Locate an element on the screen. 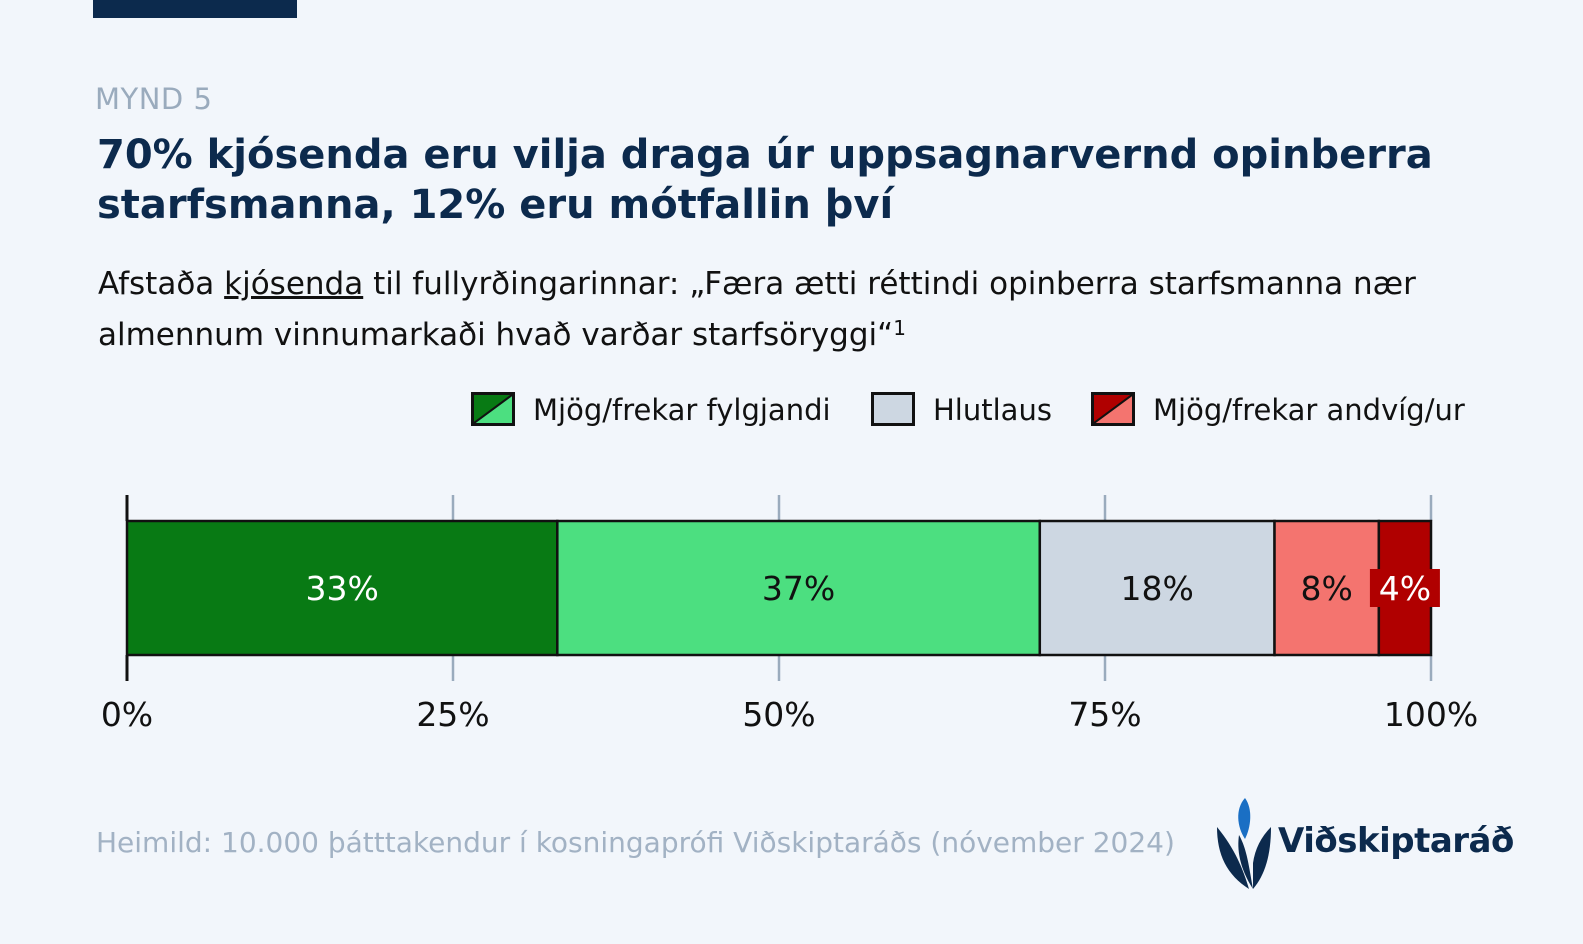 The width and height of the screenshot is (1583, 944). subtitle-underlined-word: kjósenda is located at coordinates (294, 284).